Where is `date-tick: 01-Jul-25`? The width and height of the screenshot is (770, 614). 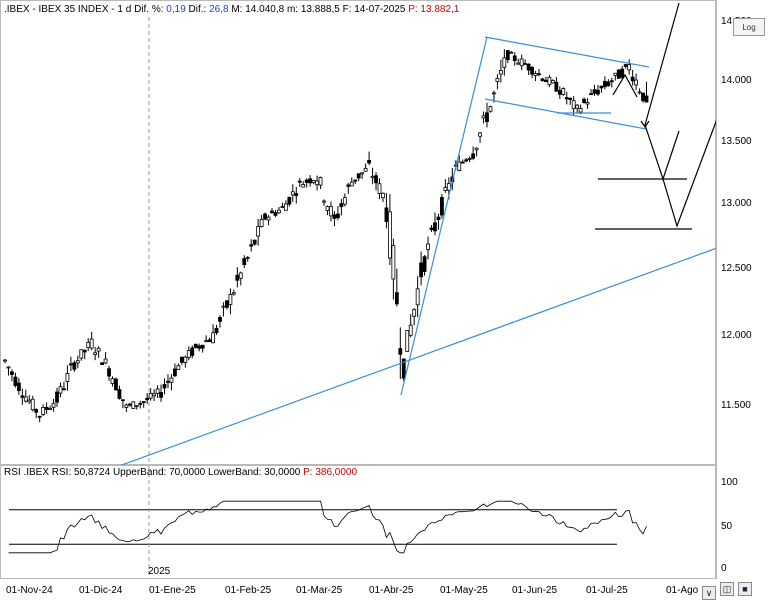
date-tick: 01-Jul-25 is located at coordinates (607, 590).